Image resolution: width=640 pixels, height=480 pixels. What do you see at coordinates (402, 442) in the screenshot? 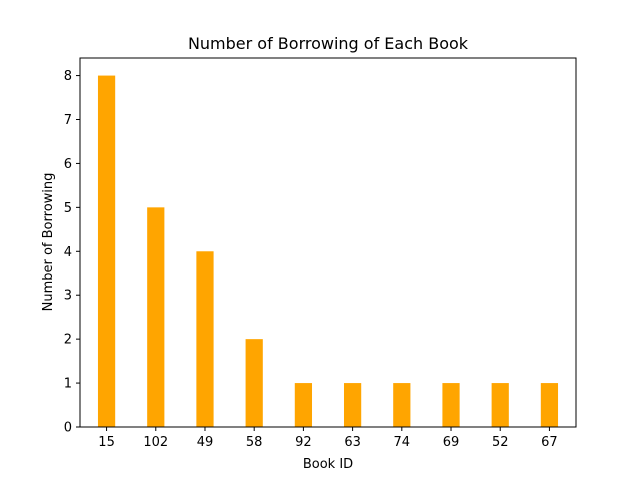
I see `x-tick-label: 74` at bounding box center [402, 442].